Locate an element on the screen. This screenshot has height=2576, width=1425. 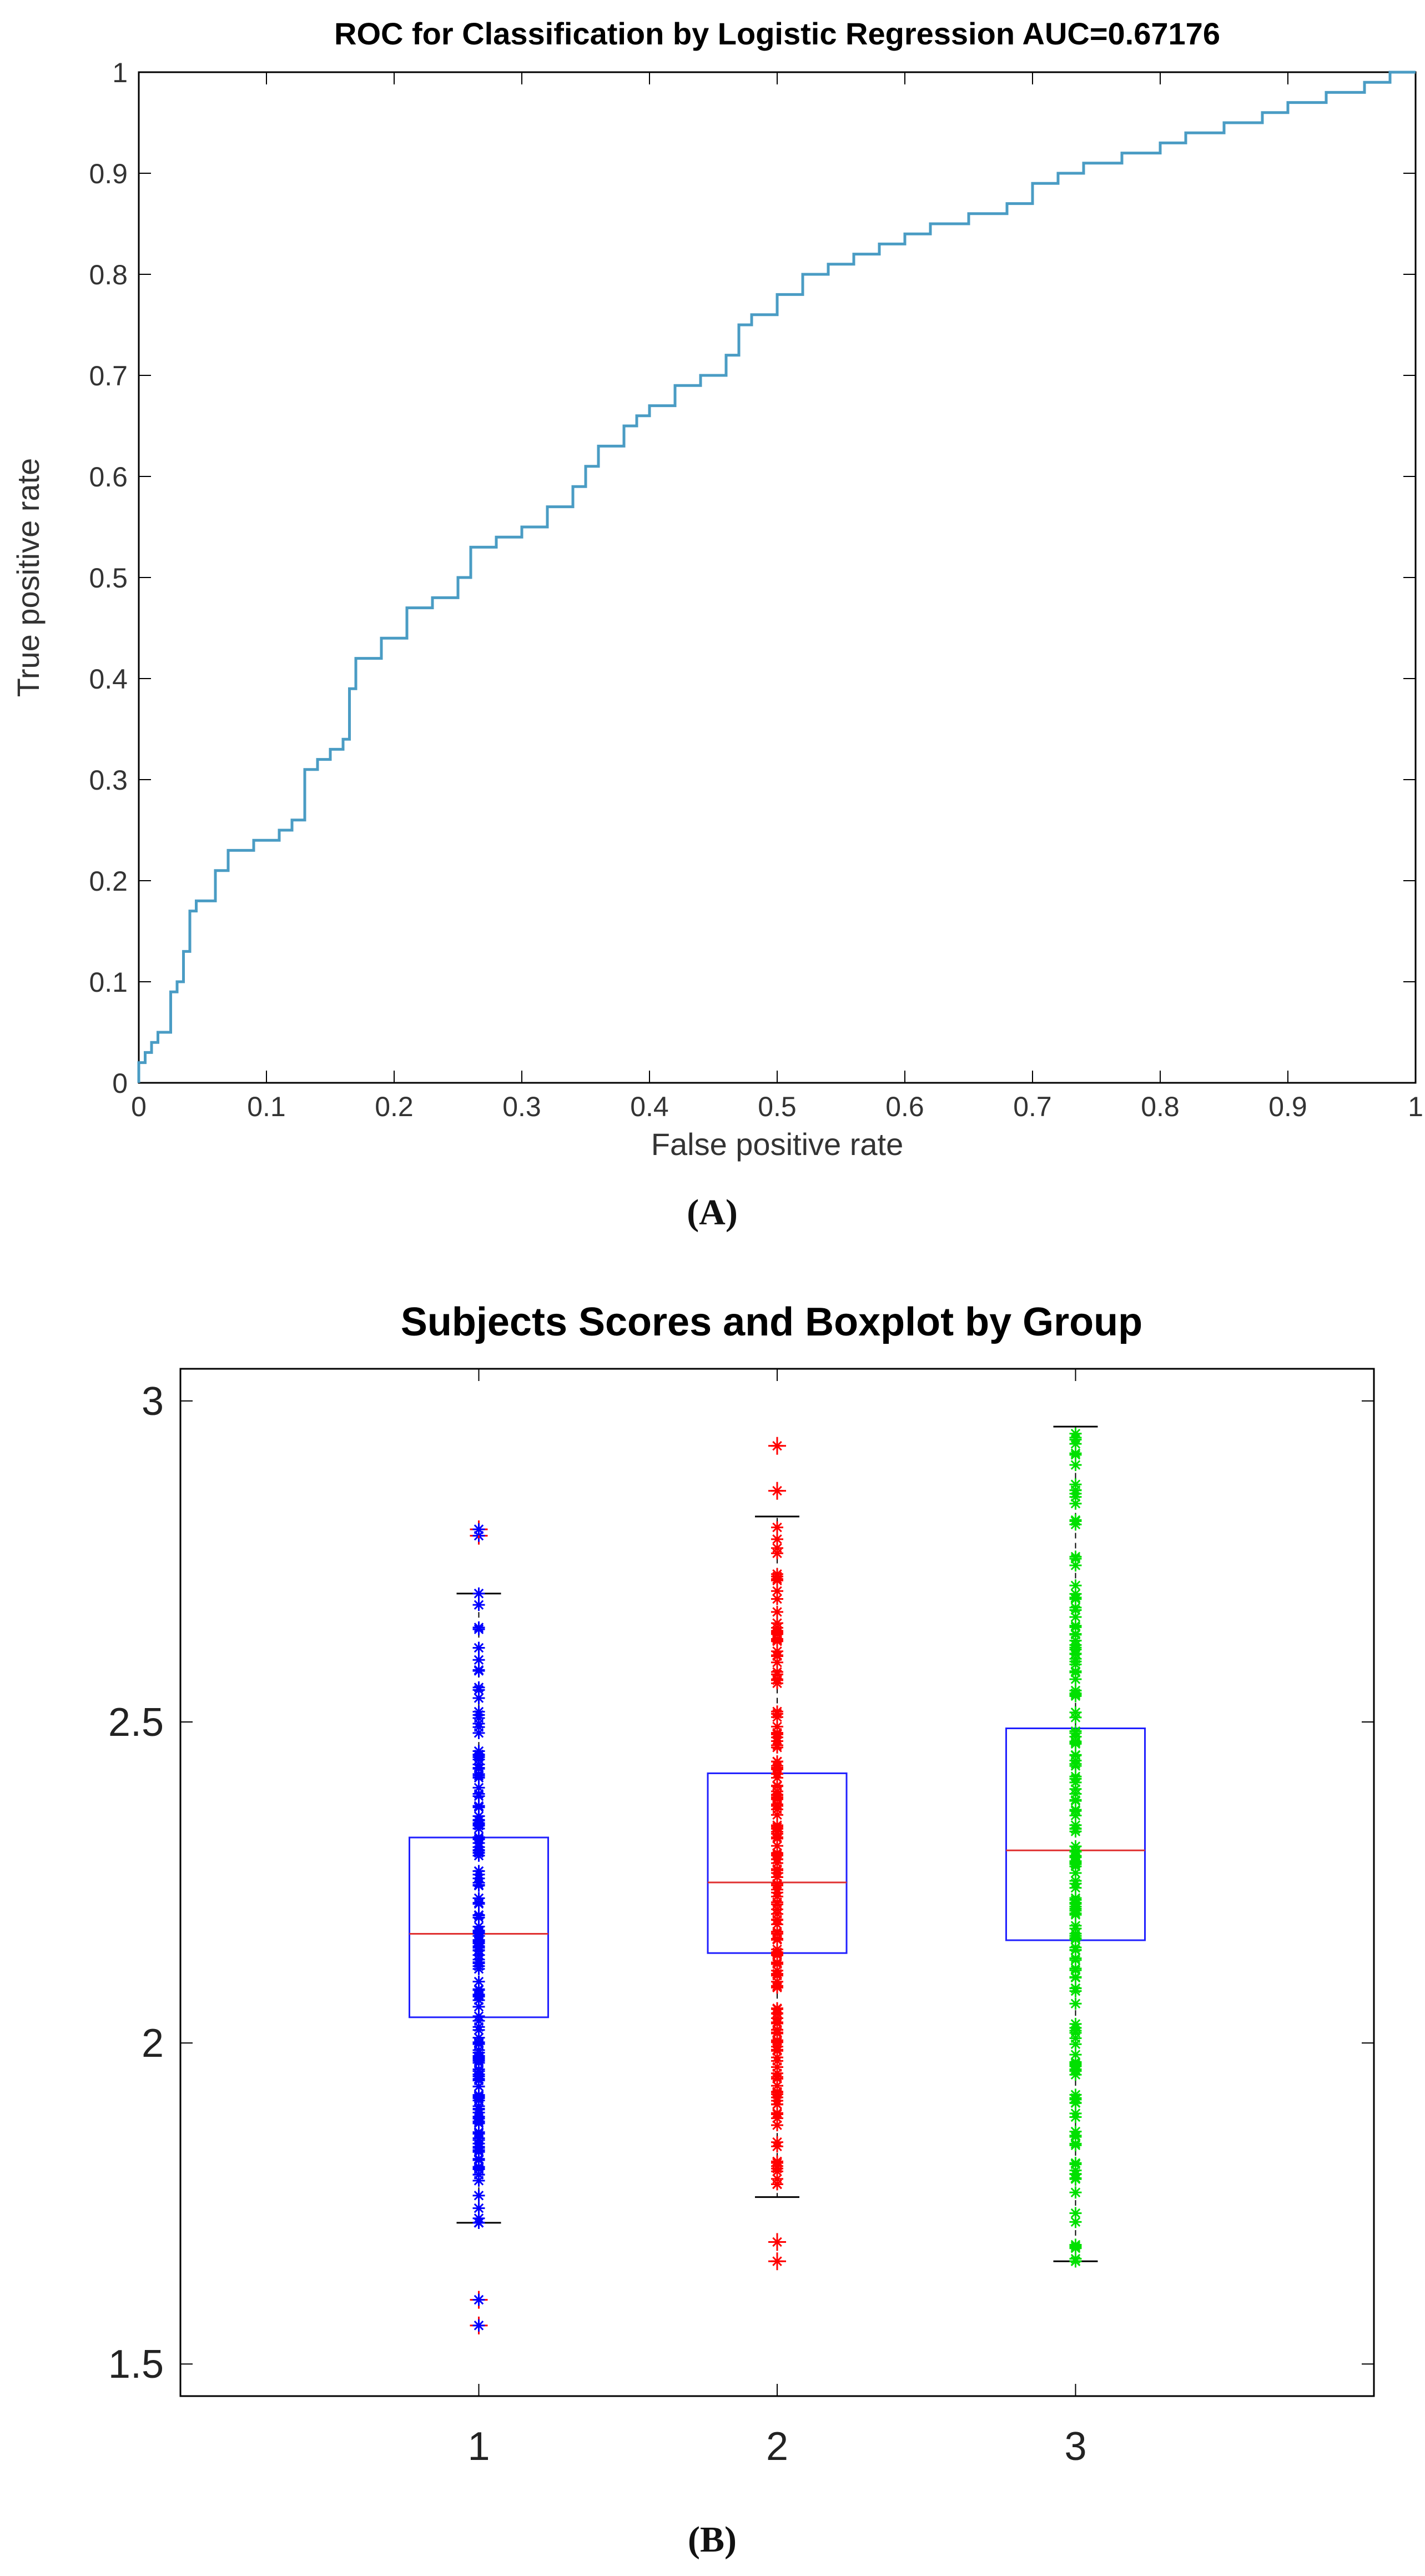
roc-y-label: True positive rate is located at coordinates (28, 577).